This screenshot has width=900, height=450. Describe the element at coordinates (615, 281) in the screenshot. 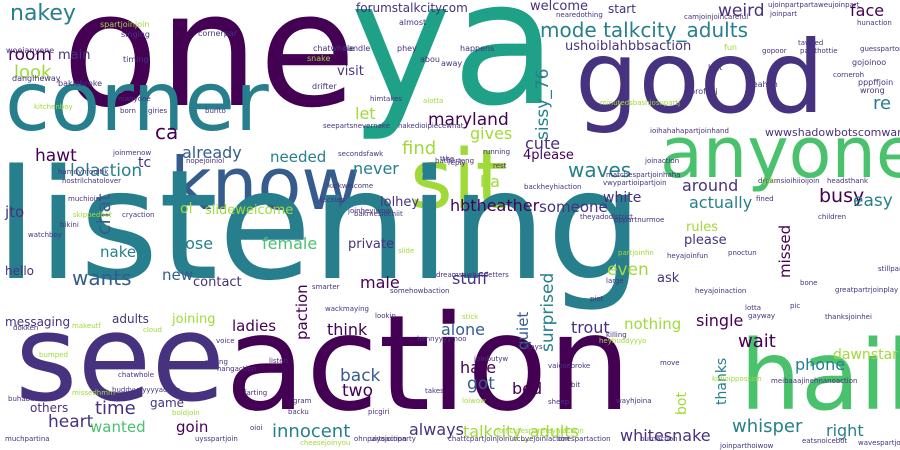

I see `word-small: large` at that location.